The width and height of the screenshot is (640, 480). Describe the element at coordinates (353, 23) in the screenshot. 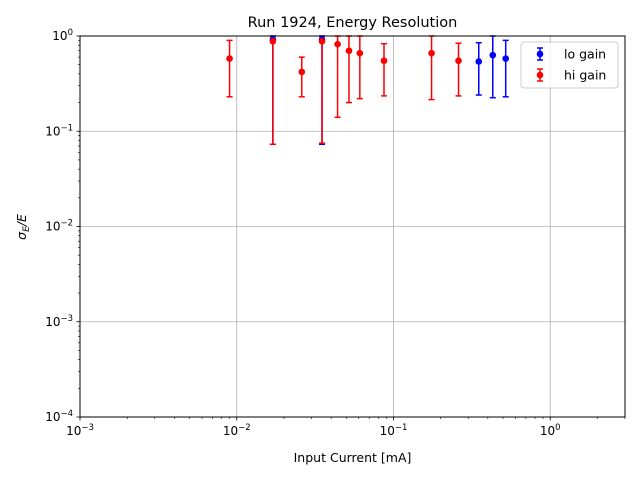

I see `chart-title: Run 1924, Energy Resolution` at that location.